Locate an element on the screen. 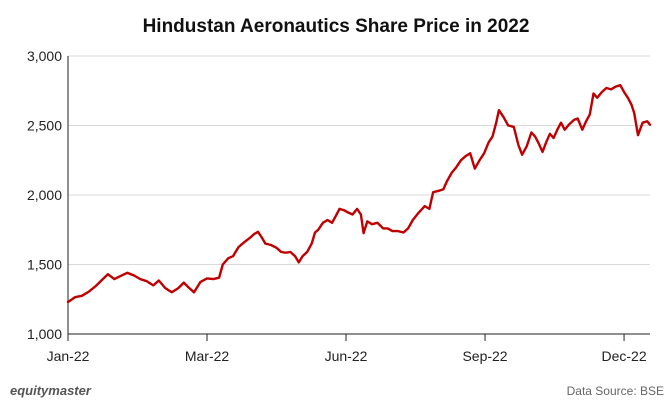 The height and width of the screenshot is (408, 672). y-tick-label: 1,000 is located at coordinates (44, 334).